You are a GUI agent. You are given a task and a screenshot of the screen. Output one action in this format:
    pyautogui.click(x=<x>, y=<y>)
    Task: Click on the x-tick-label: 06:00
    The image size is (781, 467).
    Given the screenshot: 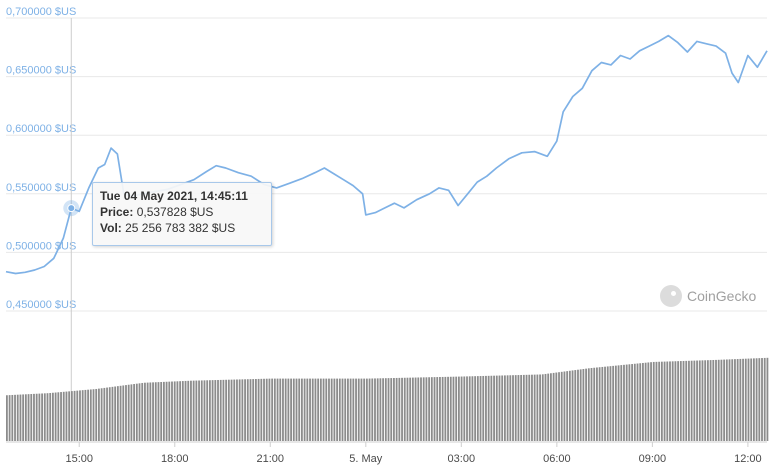 What is the action you would take?
    pyautogui.click(x=557, y=459)
    